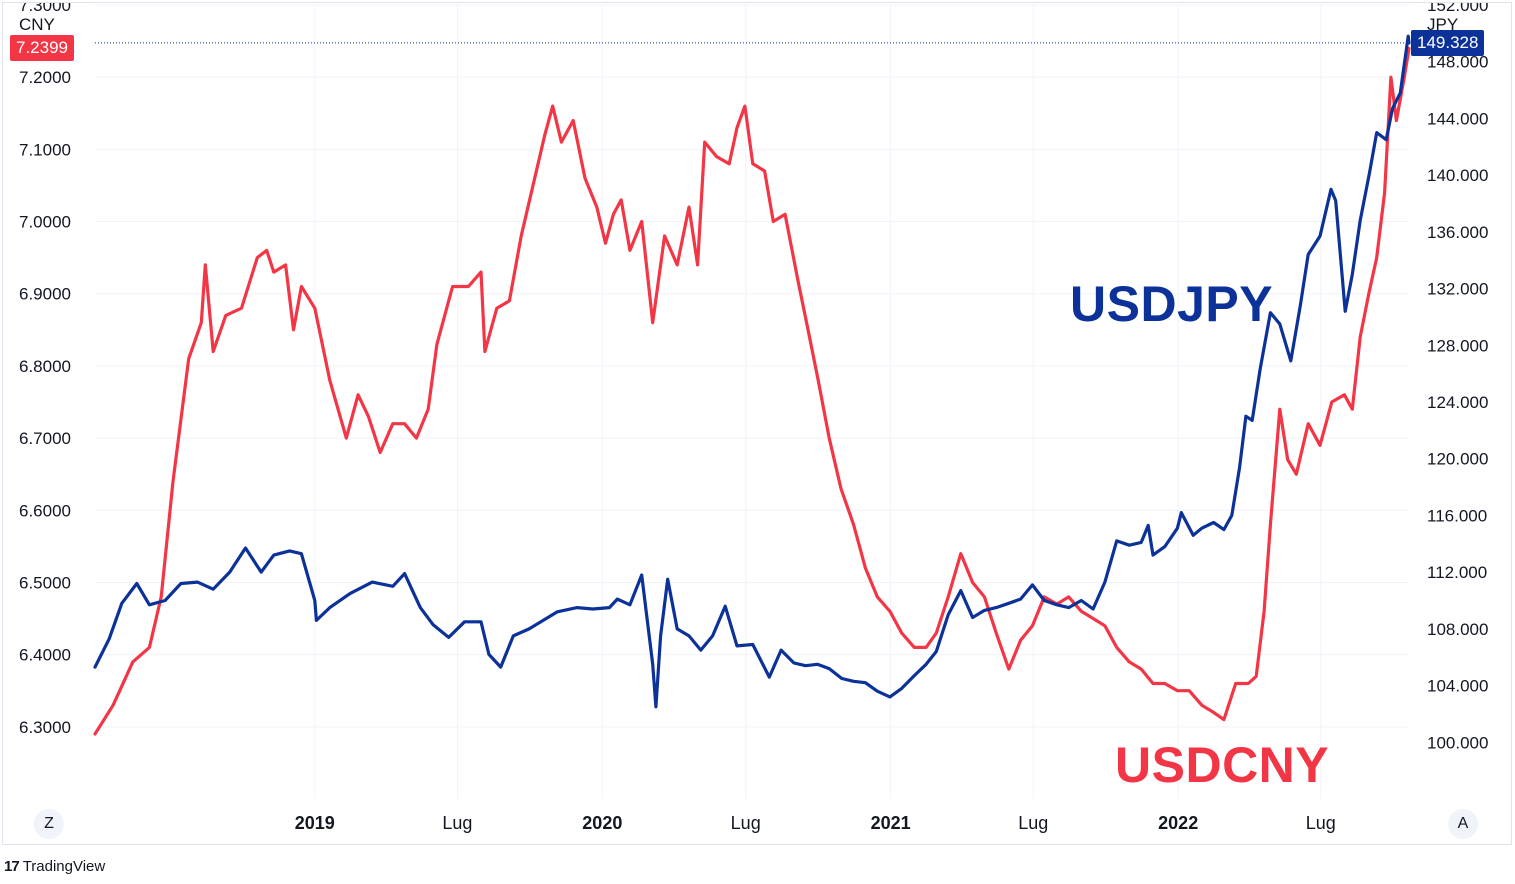  I want to click on usdjpy-last-price-tag: 149.328, so click(1448, 42).